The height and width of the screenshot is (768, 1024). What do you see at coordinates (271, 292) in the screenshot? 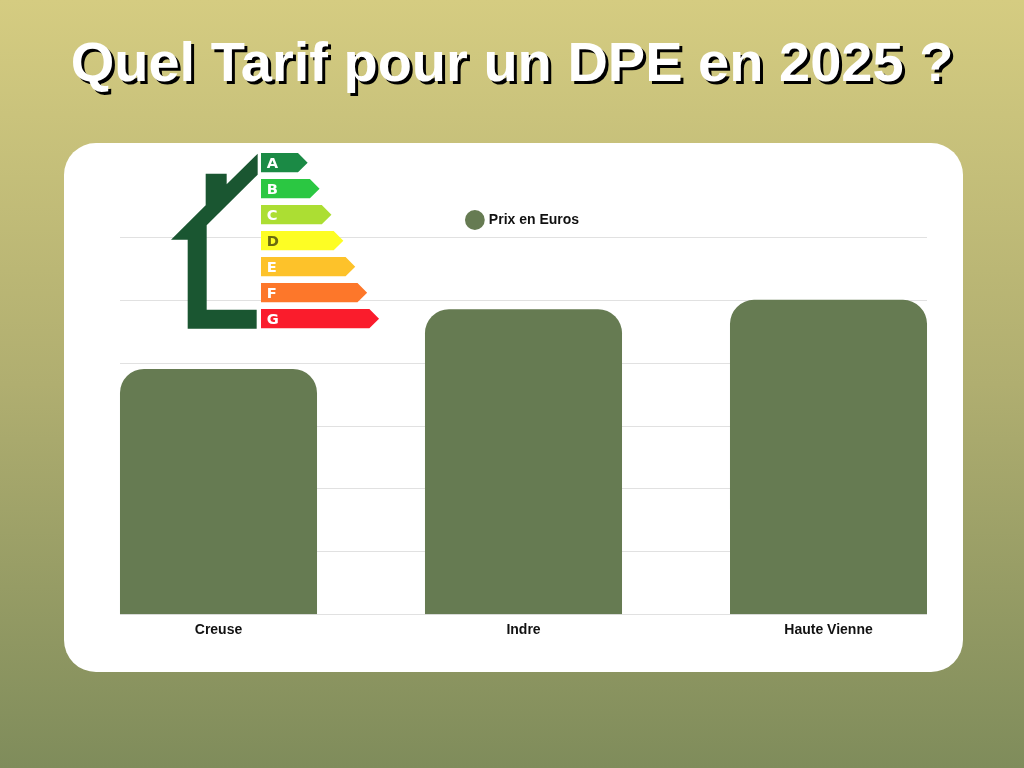
I see `annotation: F` at bounding box center [271, 292].